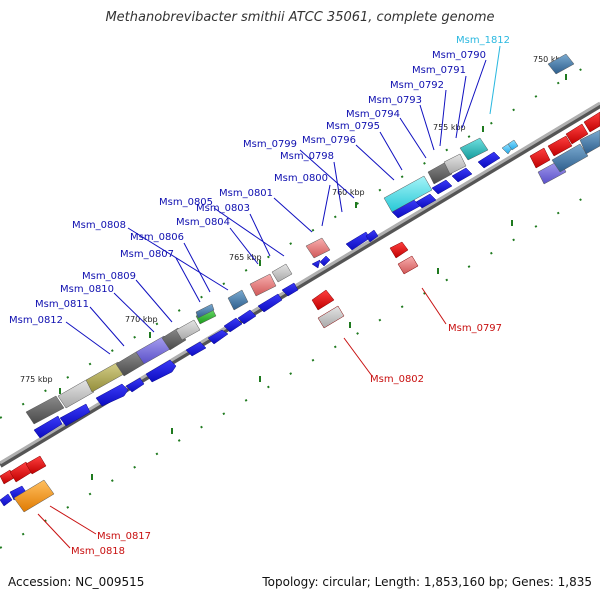 Image resolution: width=600 pixels, height=600 pixels. I want to click on gene-block-orange, so click(34, 496).